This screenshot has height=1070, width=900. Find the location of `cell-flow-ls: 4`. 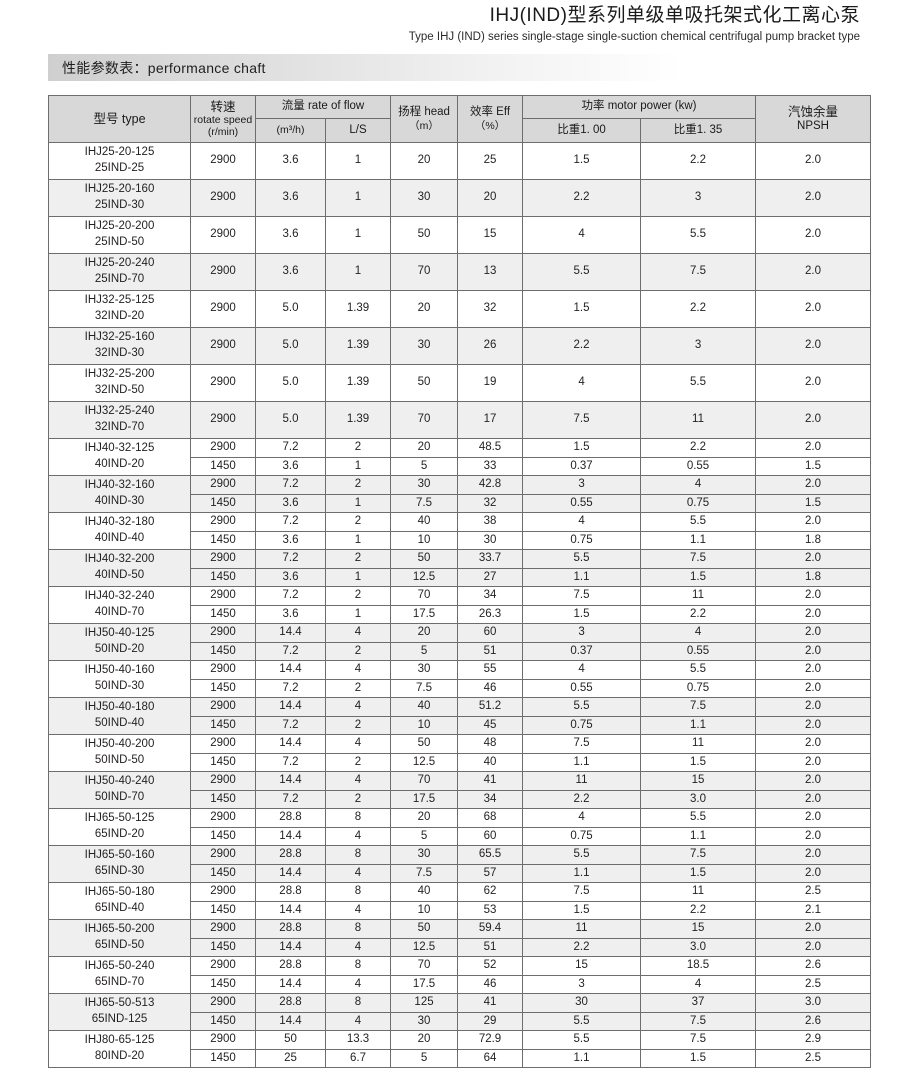

cell-flow-ls: 4 is located at coordinates (358, 910).